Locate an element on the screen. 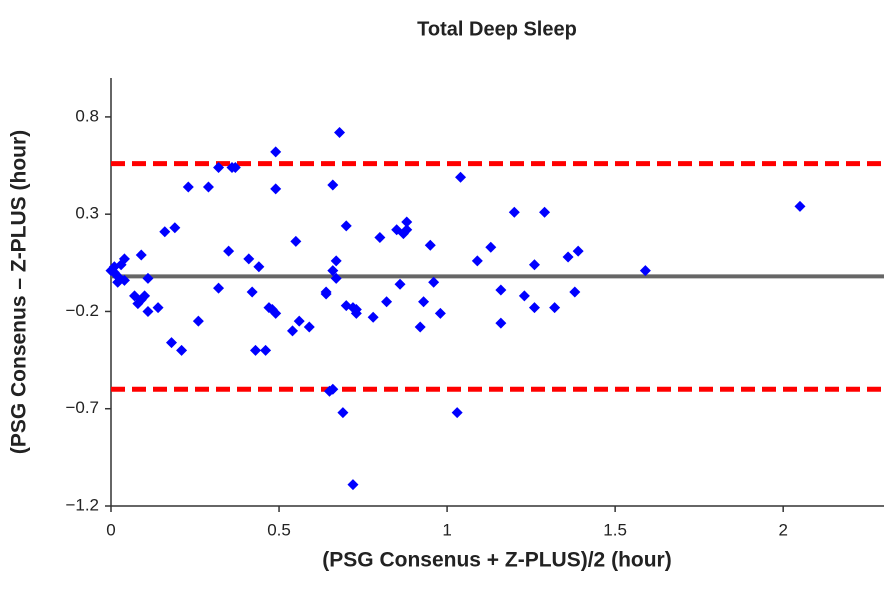 The height and width of the screenshot is (589, 885). y-tick-label: −1.2 is located at coordinates (82, 504).